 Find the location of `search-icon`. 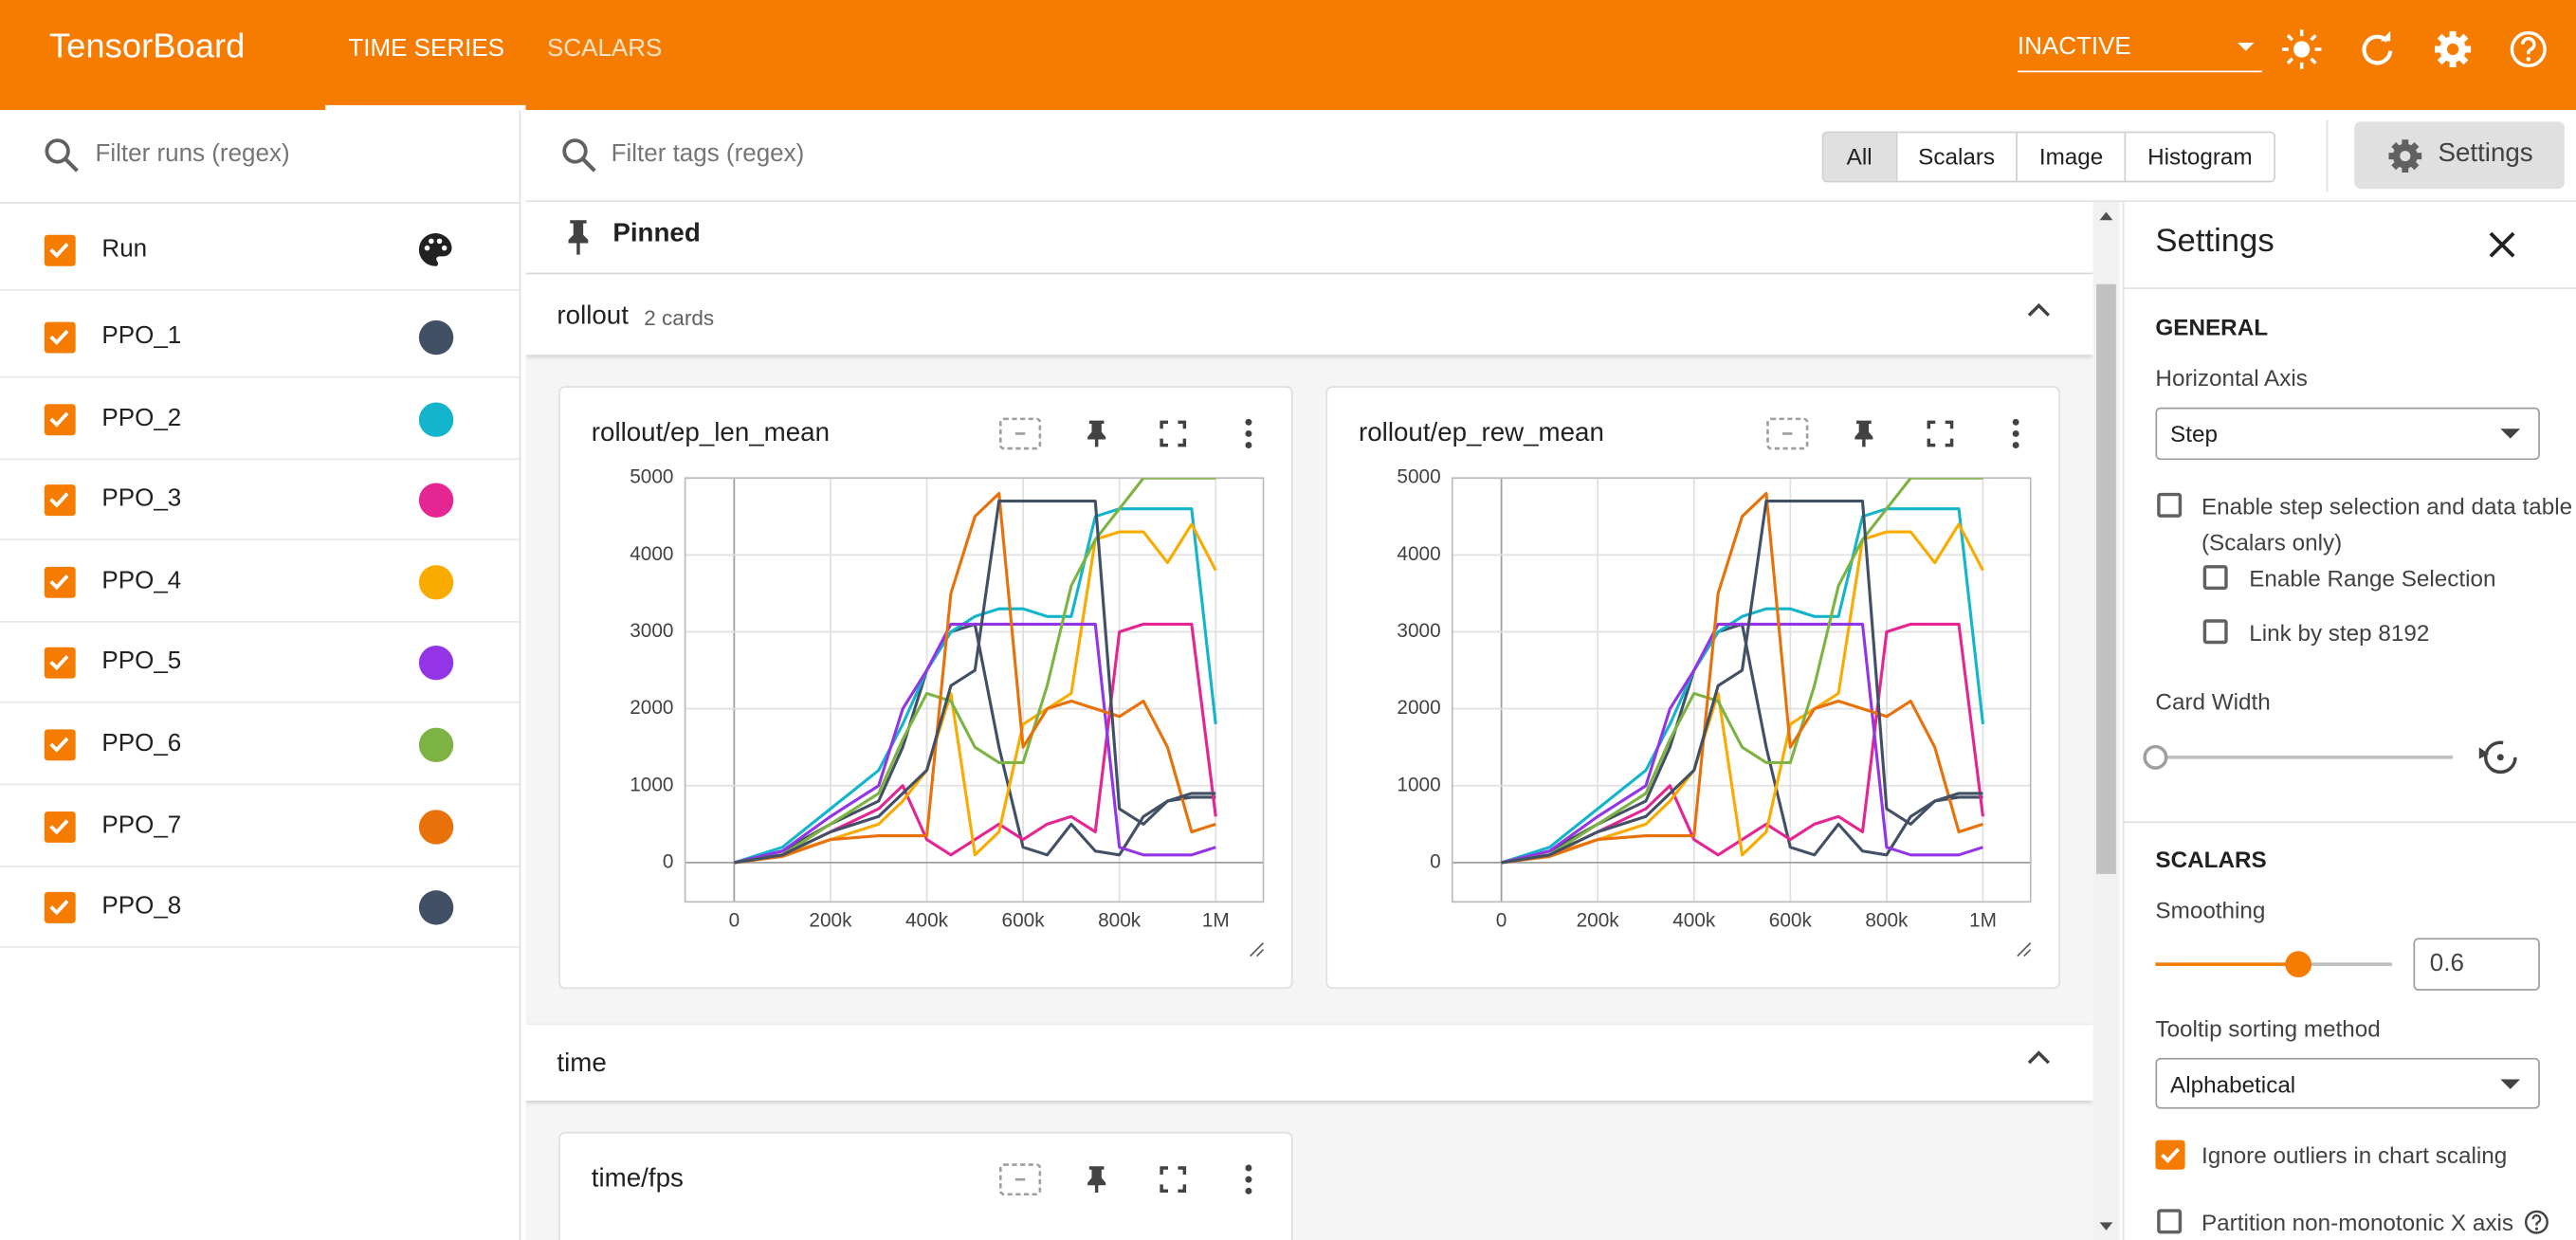

search-icon is located at coordinates (62, 155).